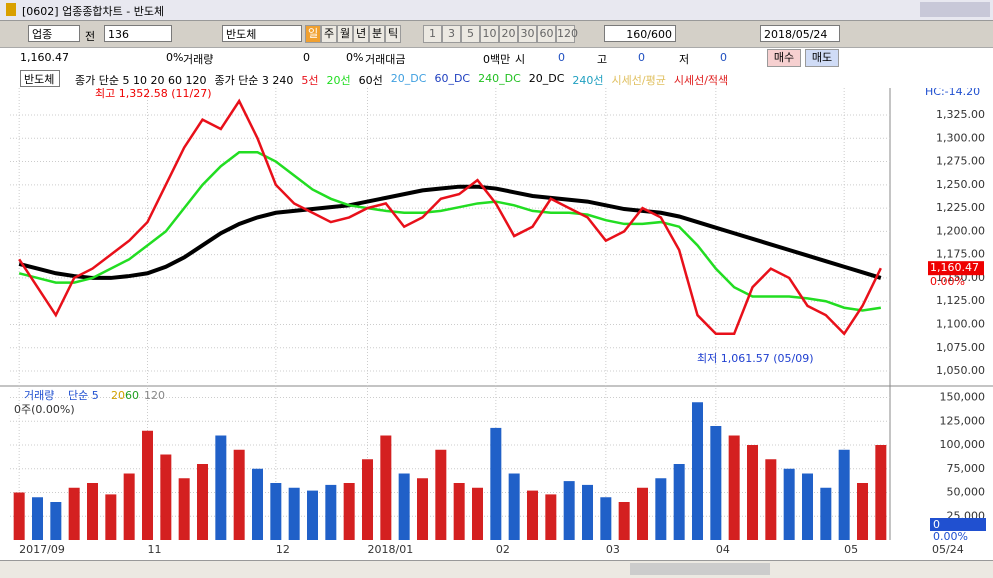 The width and height of the screenshot is (993, 578). What do you see at coordinates (613, 549) in the screenshot?
I see `x-tick-label: 03` at bounding box center [613, 549].